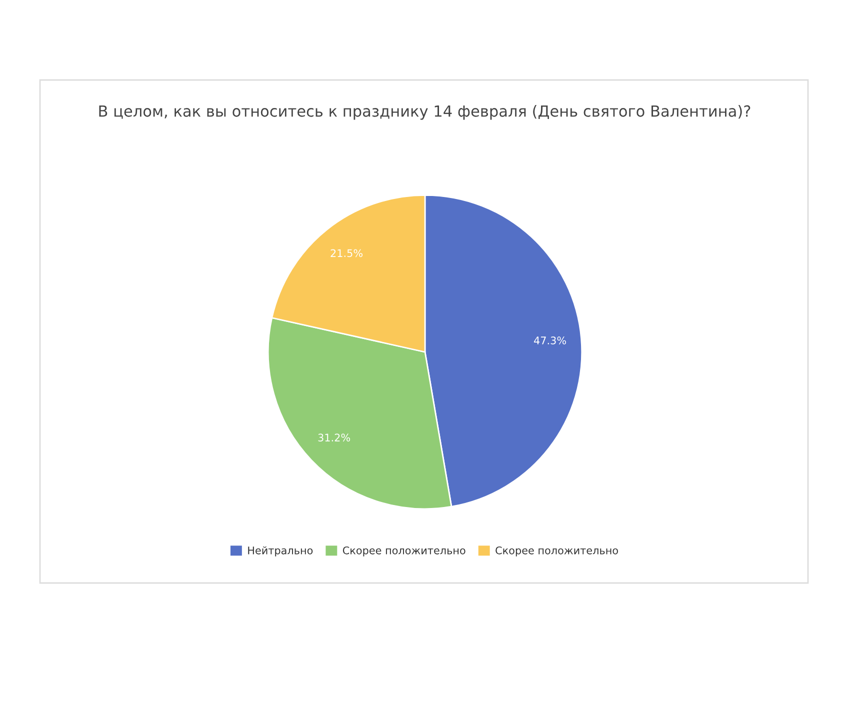 Image resolution: width=849 pixels, height=706 pixels. What do you see at coordinates (424, 112) in the screenshot?
I see `chart-title: В целом, как вы относитесь к празднику 14 февраля (День святого Валентина)?` at bounding box center [424, 112].